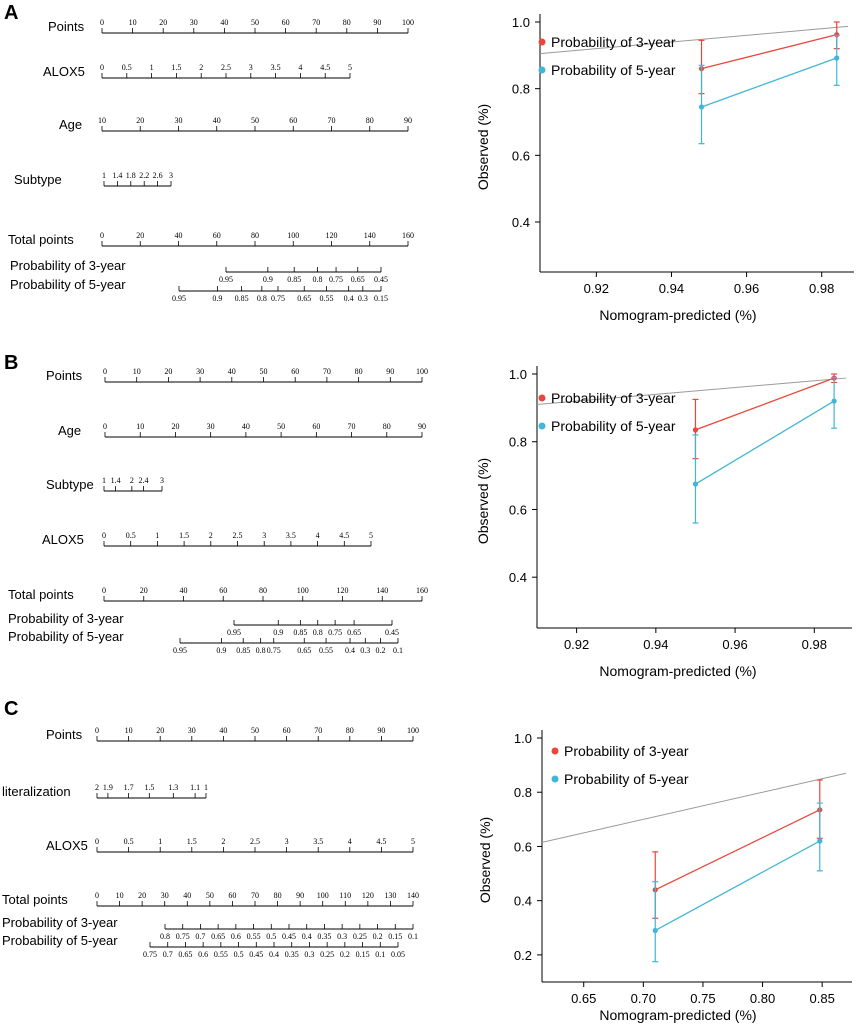 This screenshot has width=865, height=1029. What do you see at coordinates (395, 936) in the screenshot?
I see `nomogram-tick-label: 0.15` at bounding box center [395, 936].